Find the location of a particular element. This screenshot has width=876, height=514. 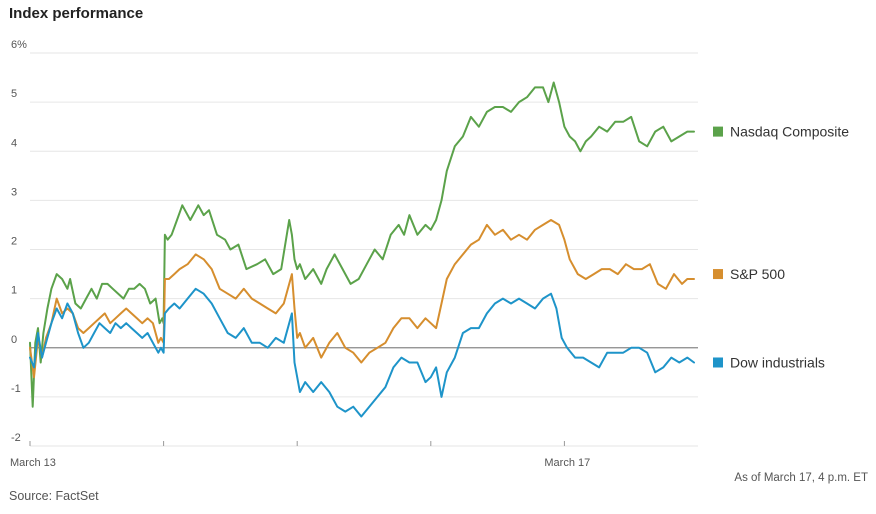

y-tick-label: -1 is located at coordinates (16, 389).